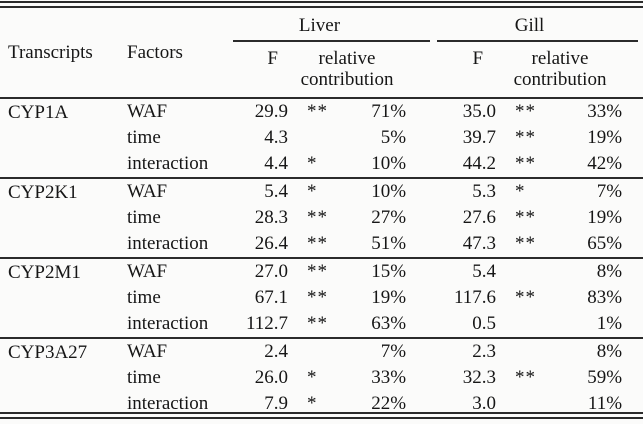 The width and height of the screenshot is (643, 424). What do you see at coordinates (63, 297) in the screenshot?
I see `transcript-cell: CYP2M1` at bounding box center [63, 297].